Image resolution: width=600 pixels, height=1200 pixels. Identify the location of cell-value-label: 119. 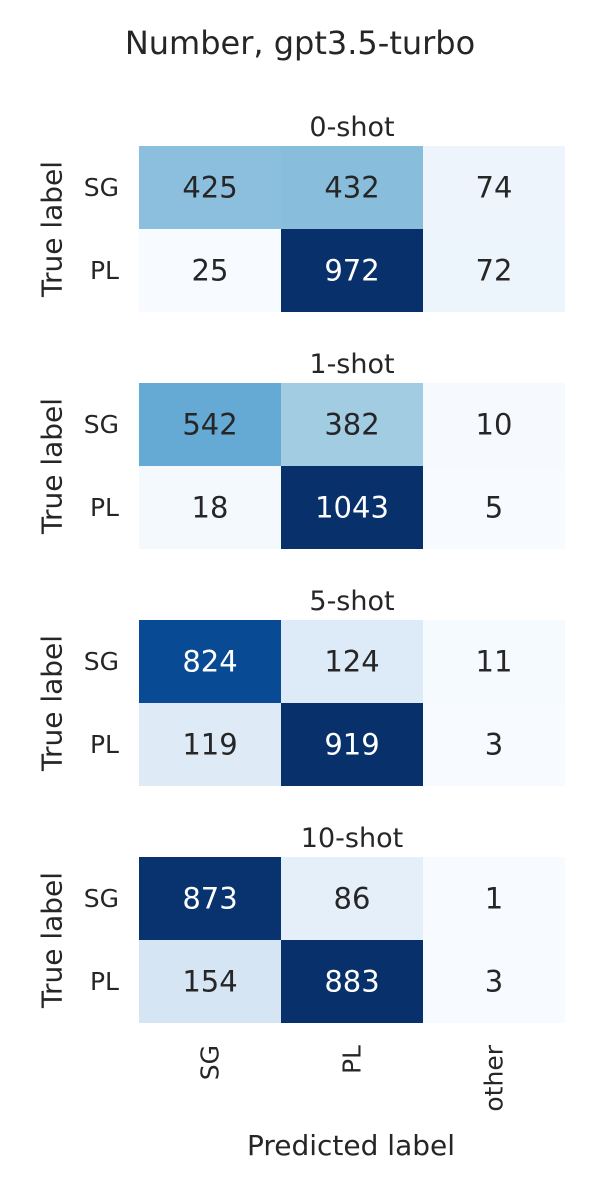
(209, 745).